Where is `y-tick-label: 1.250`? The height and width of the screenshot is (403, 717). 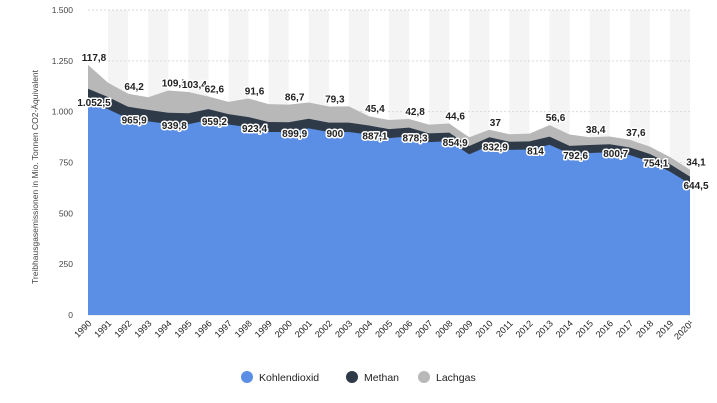
y-tick-label: 1.250 is located at coordinates (63, 61).